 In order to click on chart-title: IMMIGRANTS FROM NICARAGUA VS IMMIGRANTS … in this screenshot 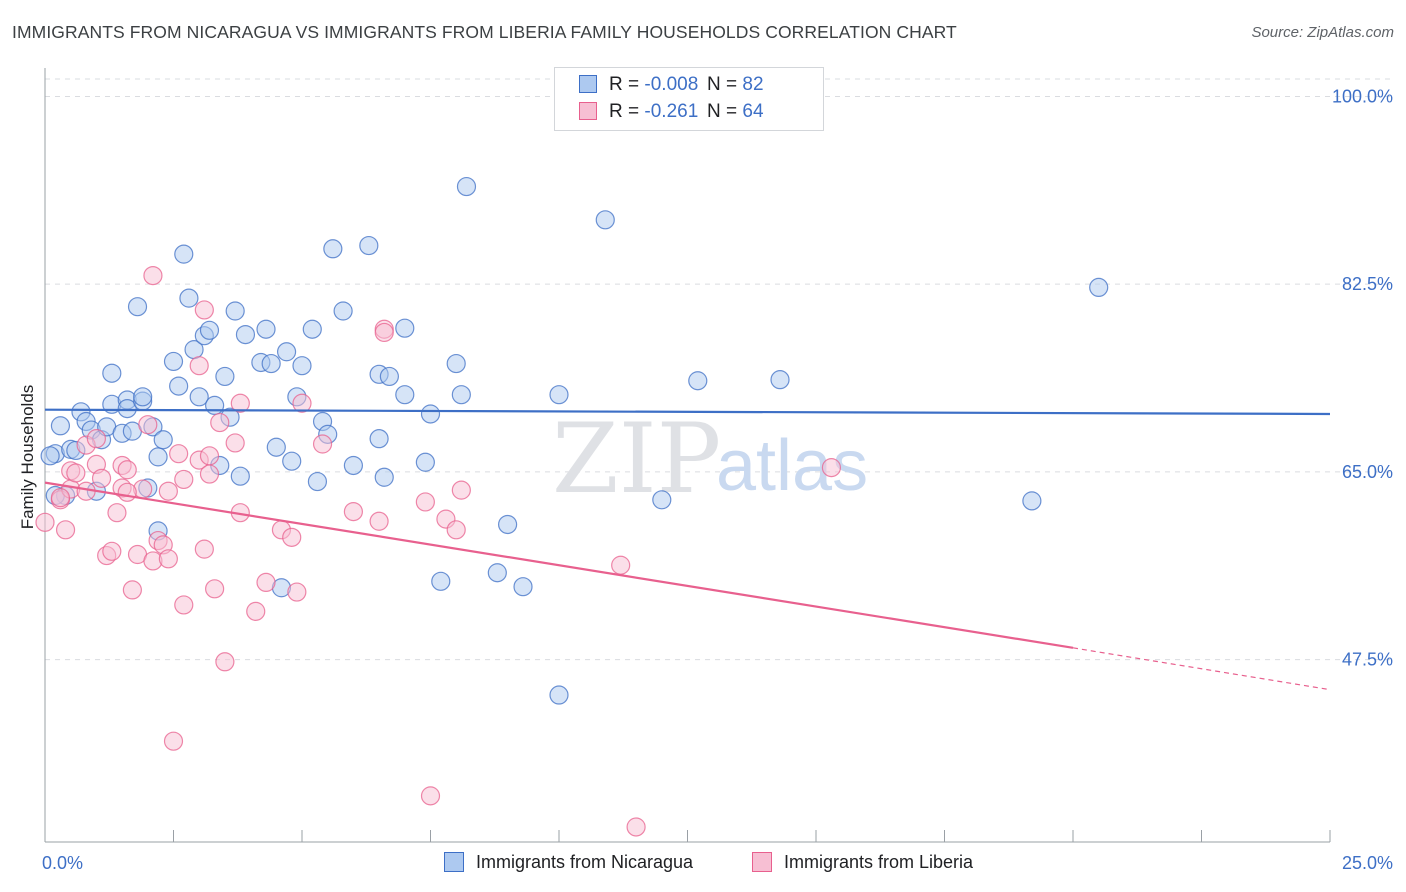, I will do `click(484, 32)`.